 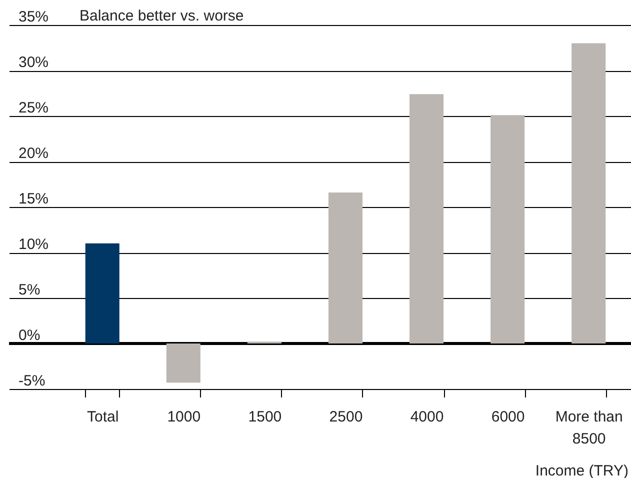 What do you see at coordinates (33, 199) in the screenshot?
I see `y-tick-label: 15%` at bounding box center [33, 199].